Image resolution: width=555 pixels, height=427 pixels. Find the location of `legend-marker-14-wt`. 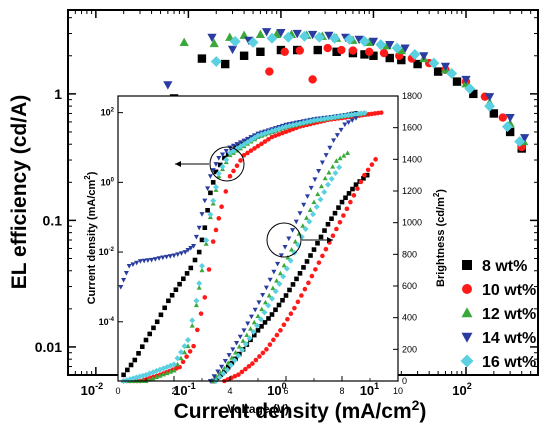

legend-marker-14-wt is located at coordinates (467, 337).